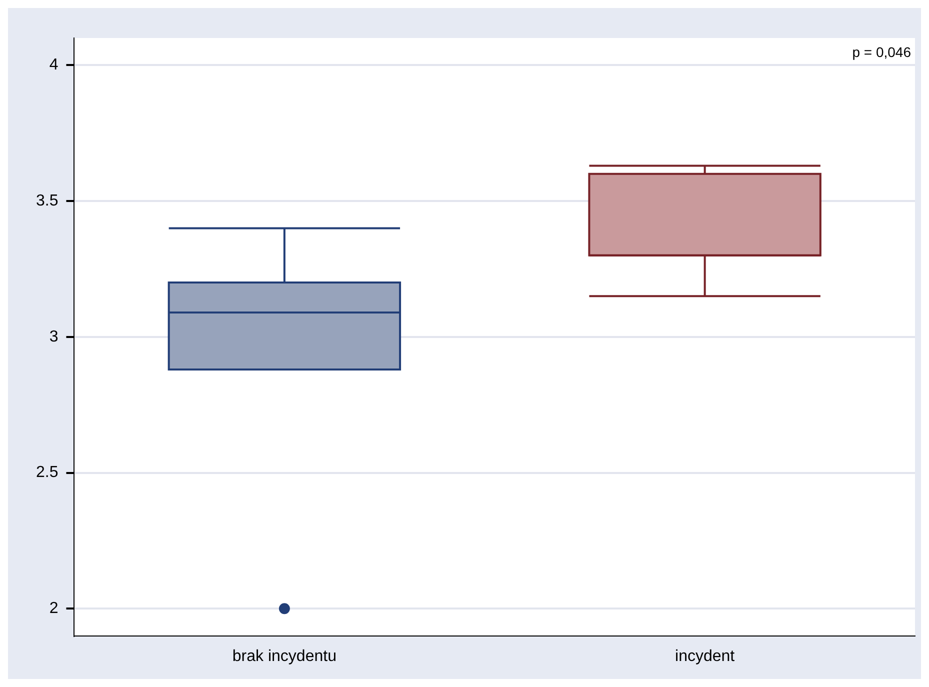 The width and height of the screenshot is (929, 687). Describe the element at coordinates (53, 609) in the screenshot. I see `y-tick-label: 2` at that location.